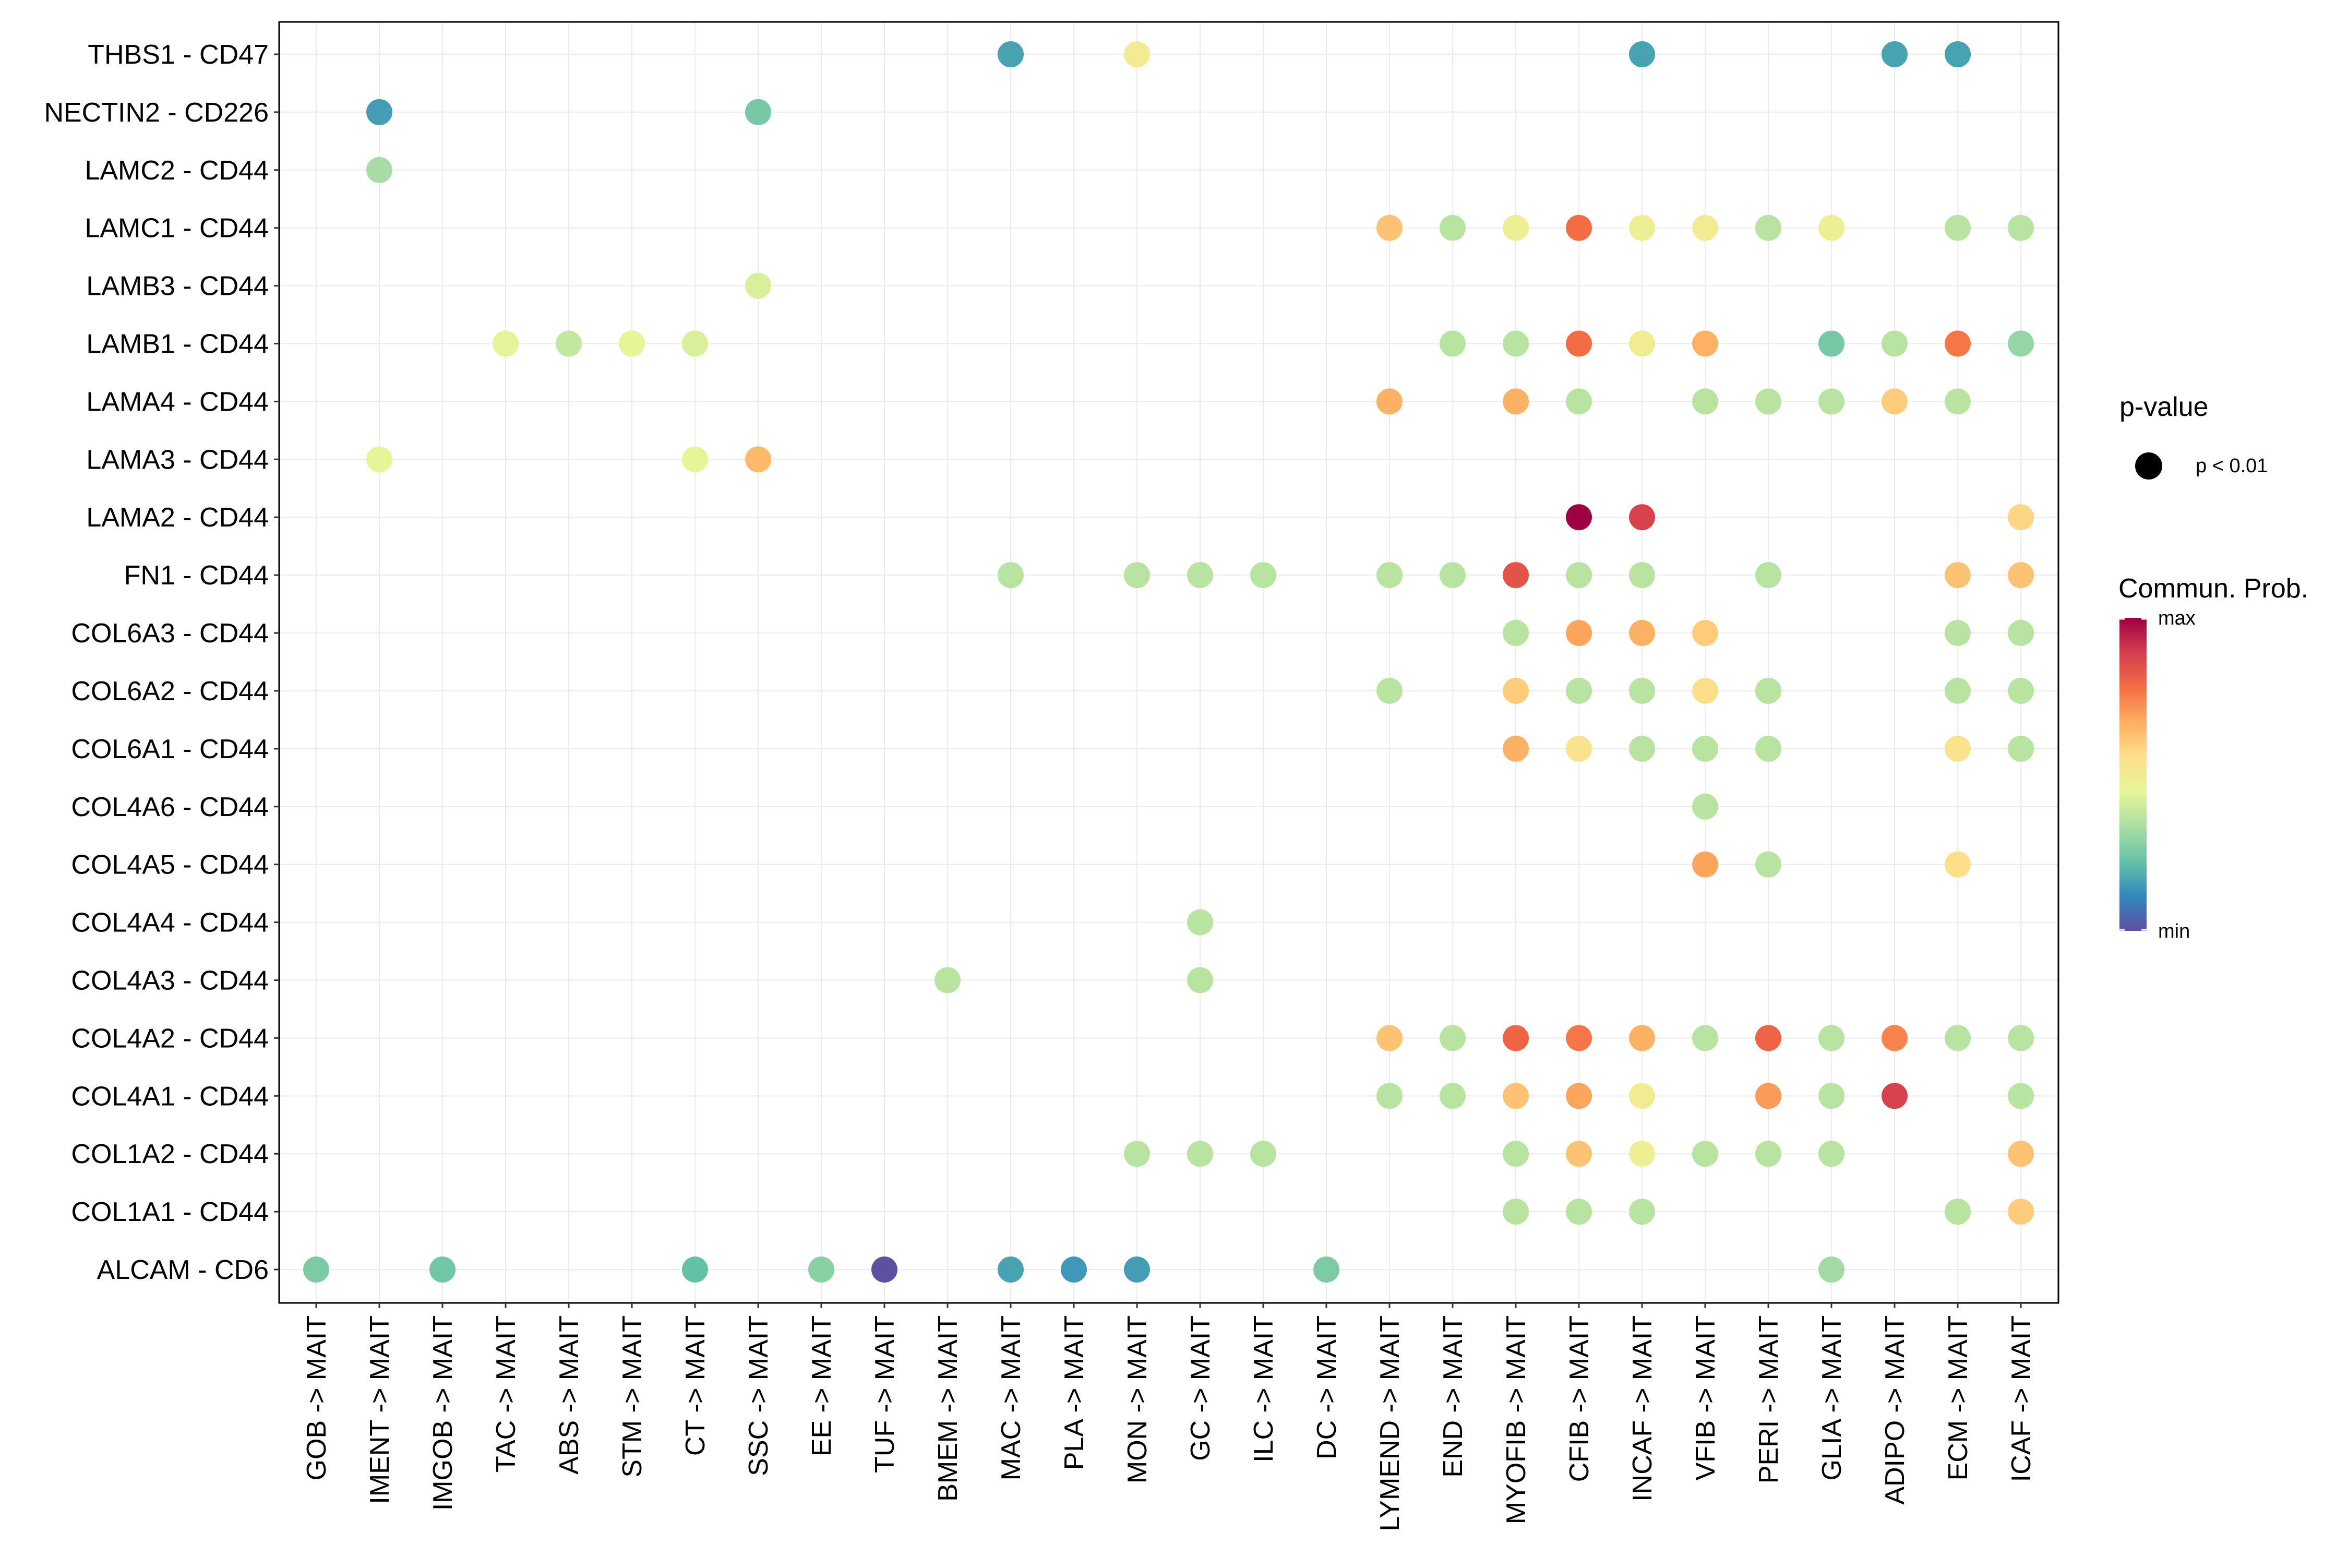 Image resolution: width=2348 pixels, height=1568 pixels. What do you see at coordinates (177, 228) in the screenshot?
I see `y-tick-label: LAMC1 - CD44` at bounding box center [177, 228].